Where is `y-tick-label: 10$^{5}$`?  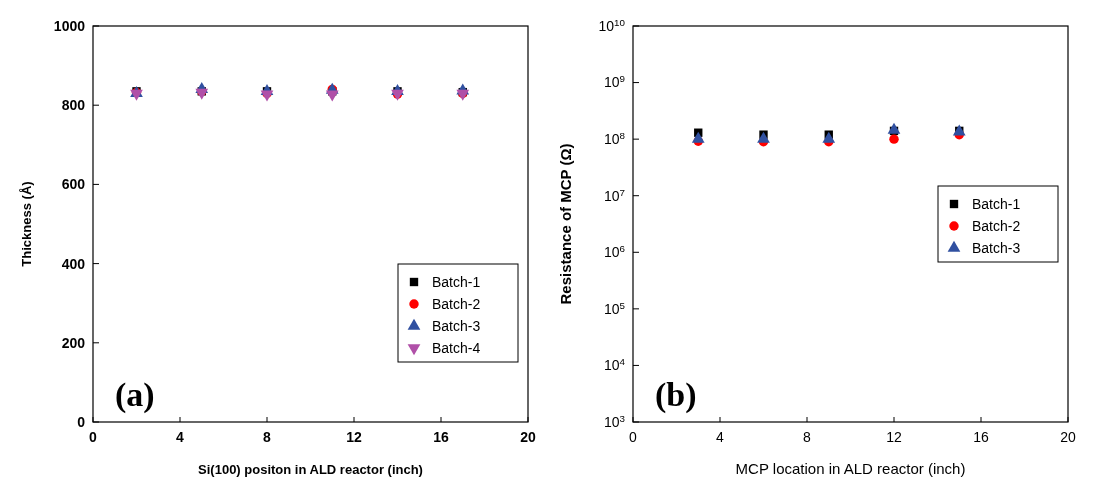 y-tick-label: 10$^{5}$ is located at coordinates (614, 308).